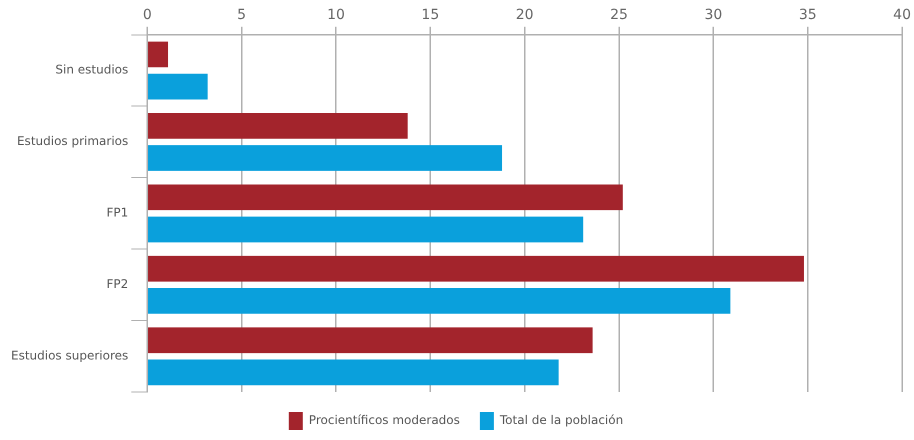 This screenshot has height=440, width=914. What do you see at coordinates (619, 15) in the screenshot?
I see `x-tick-label: 25` at bounding box center [619, 15].